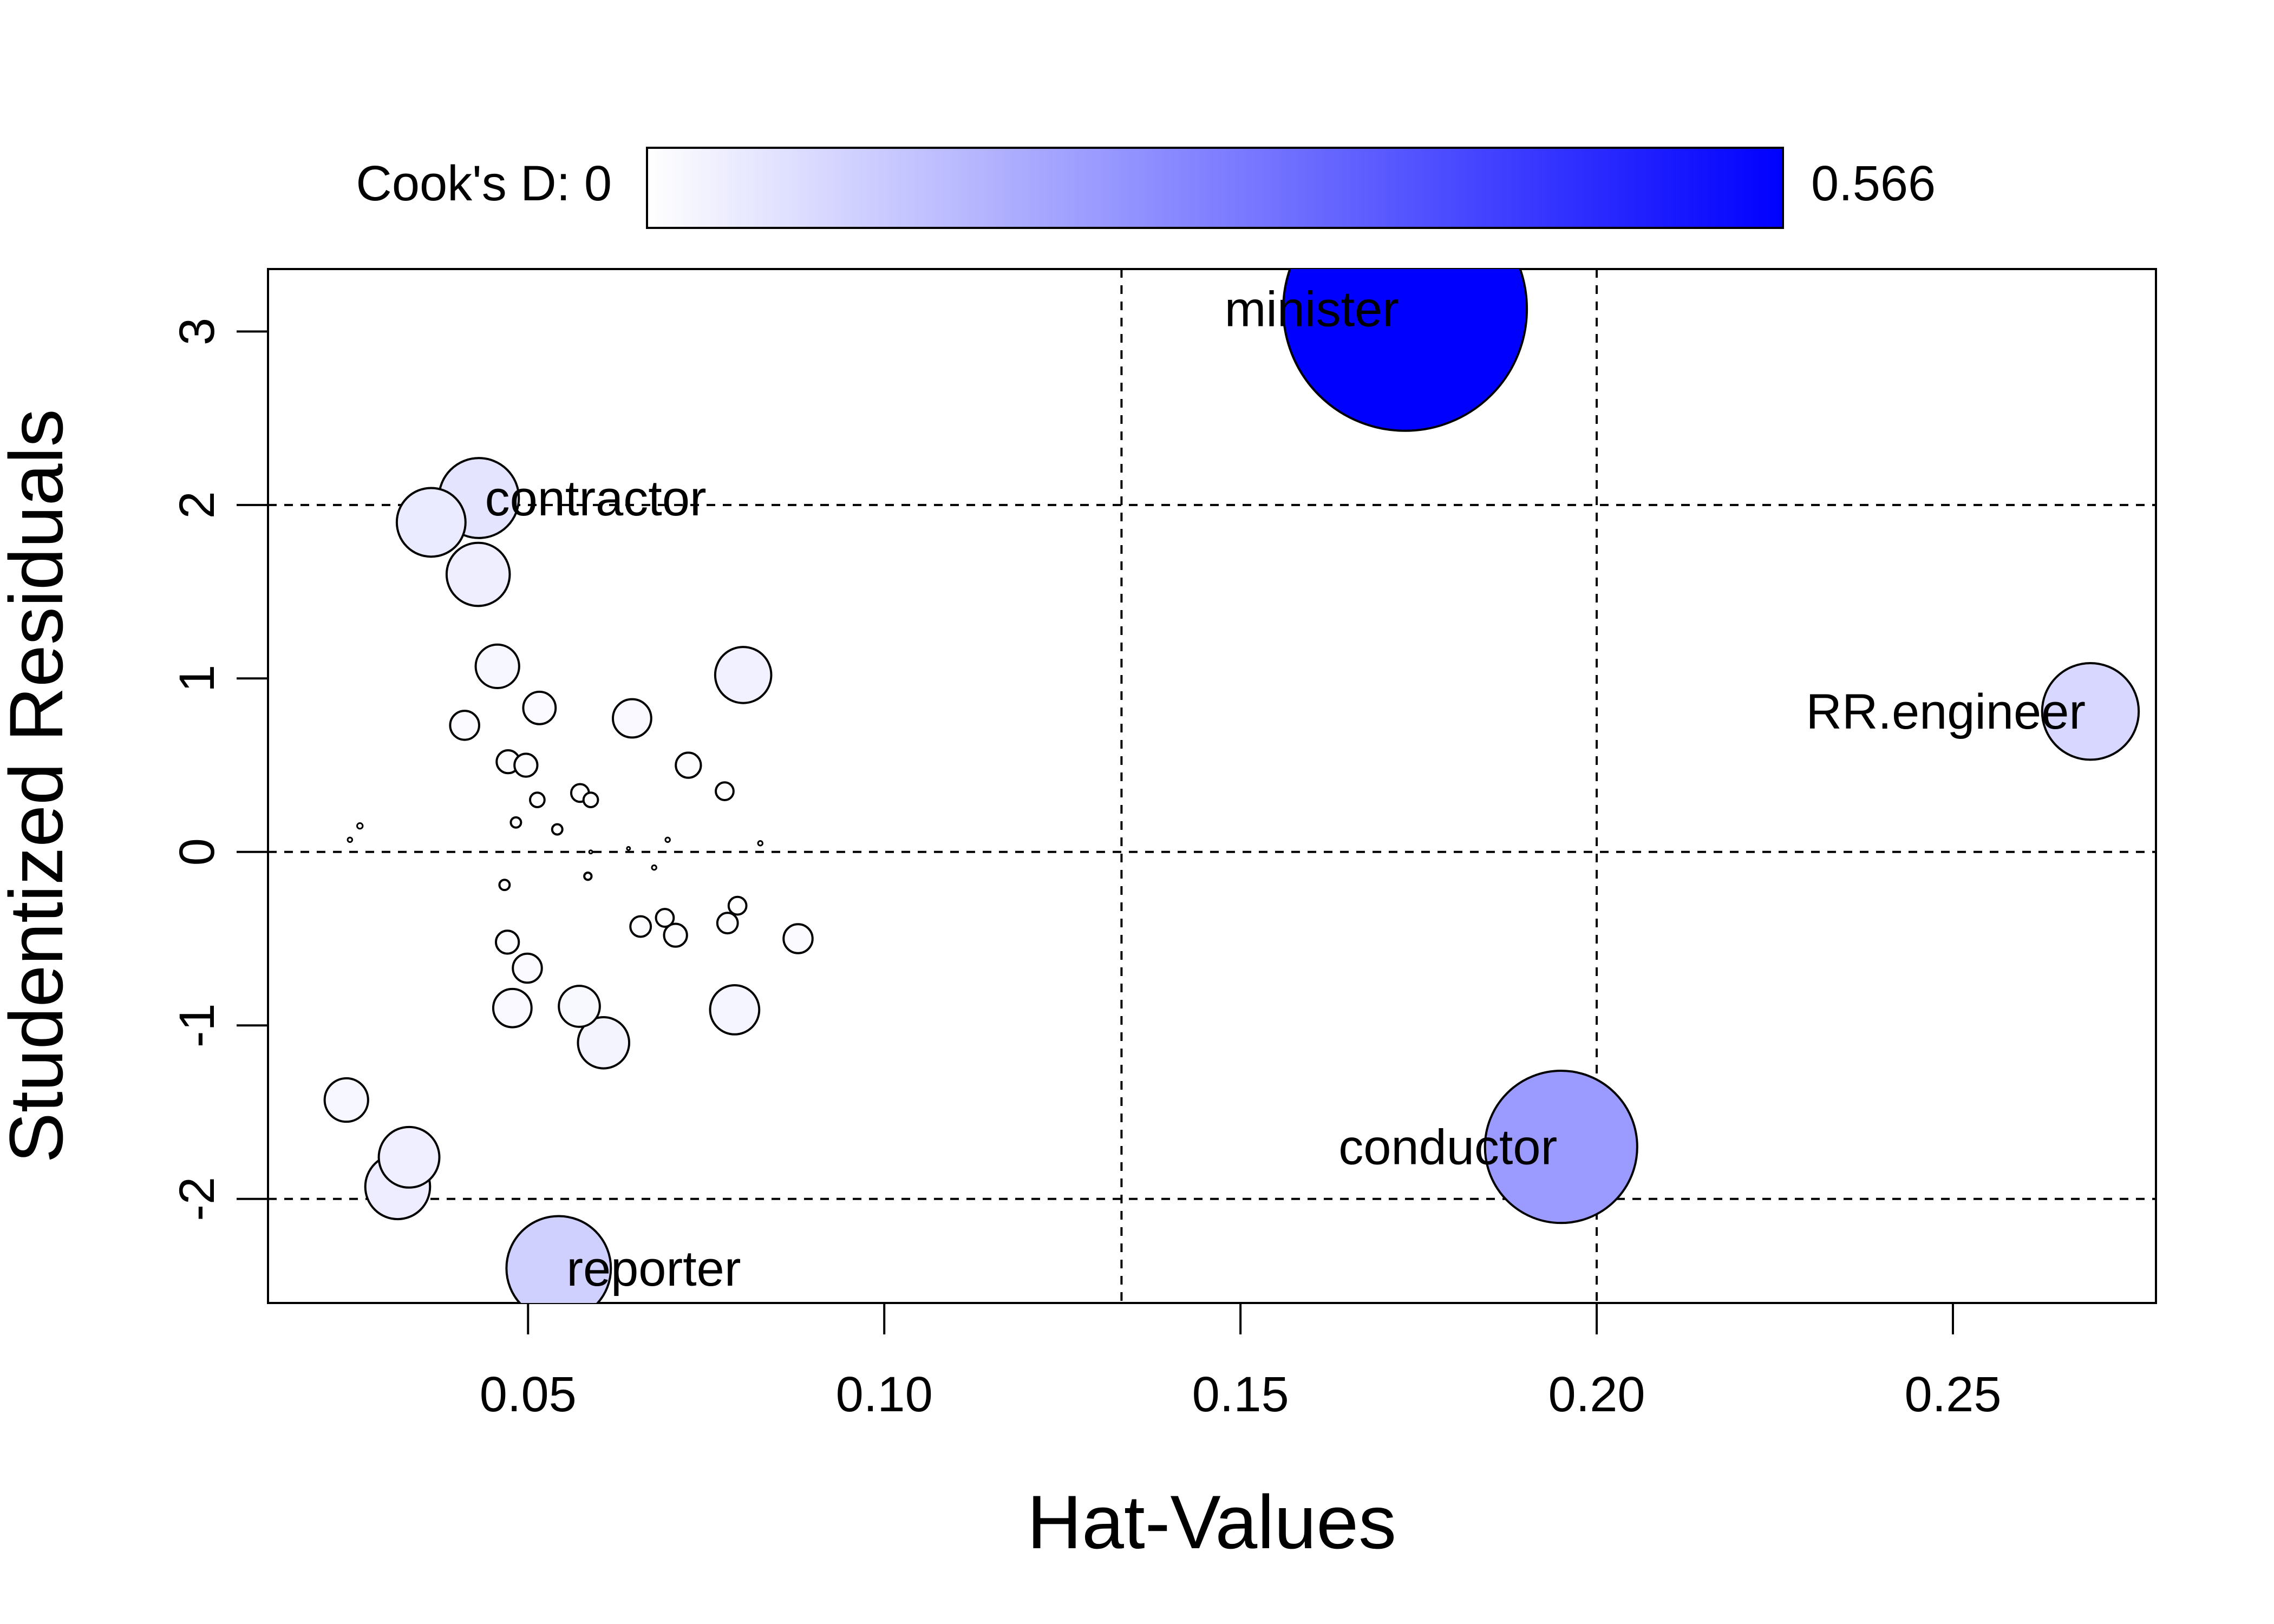 The height and width of the screenshot is (1624, 2274). I want to click on cooks-d-colorbar, so click(1215, 188).